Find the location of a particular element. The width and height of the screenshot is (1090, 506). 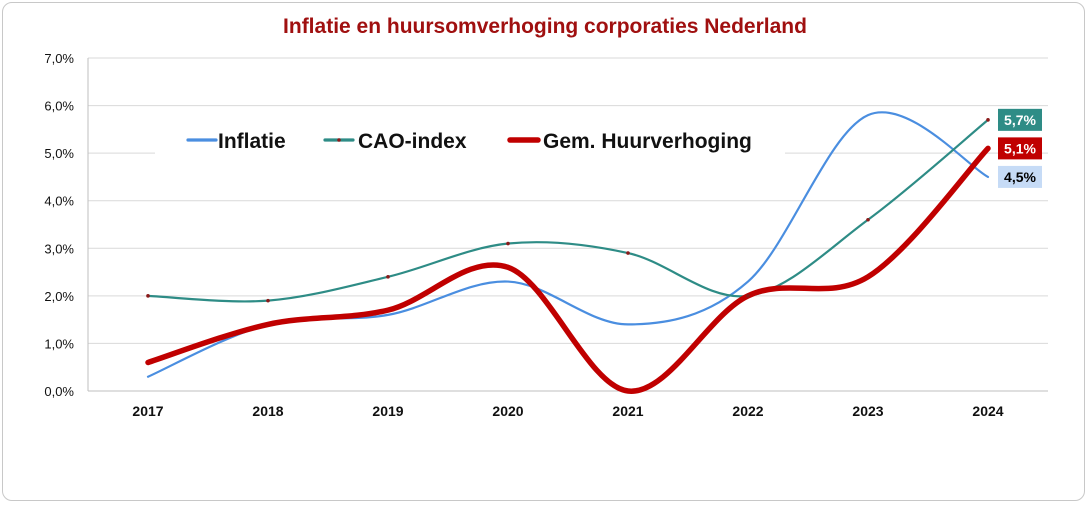

x-tick-label: 2017 is located at coordinates (147, 411).